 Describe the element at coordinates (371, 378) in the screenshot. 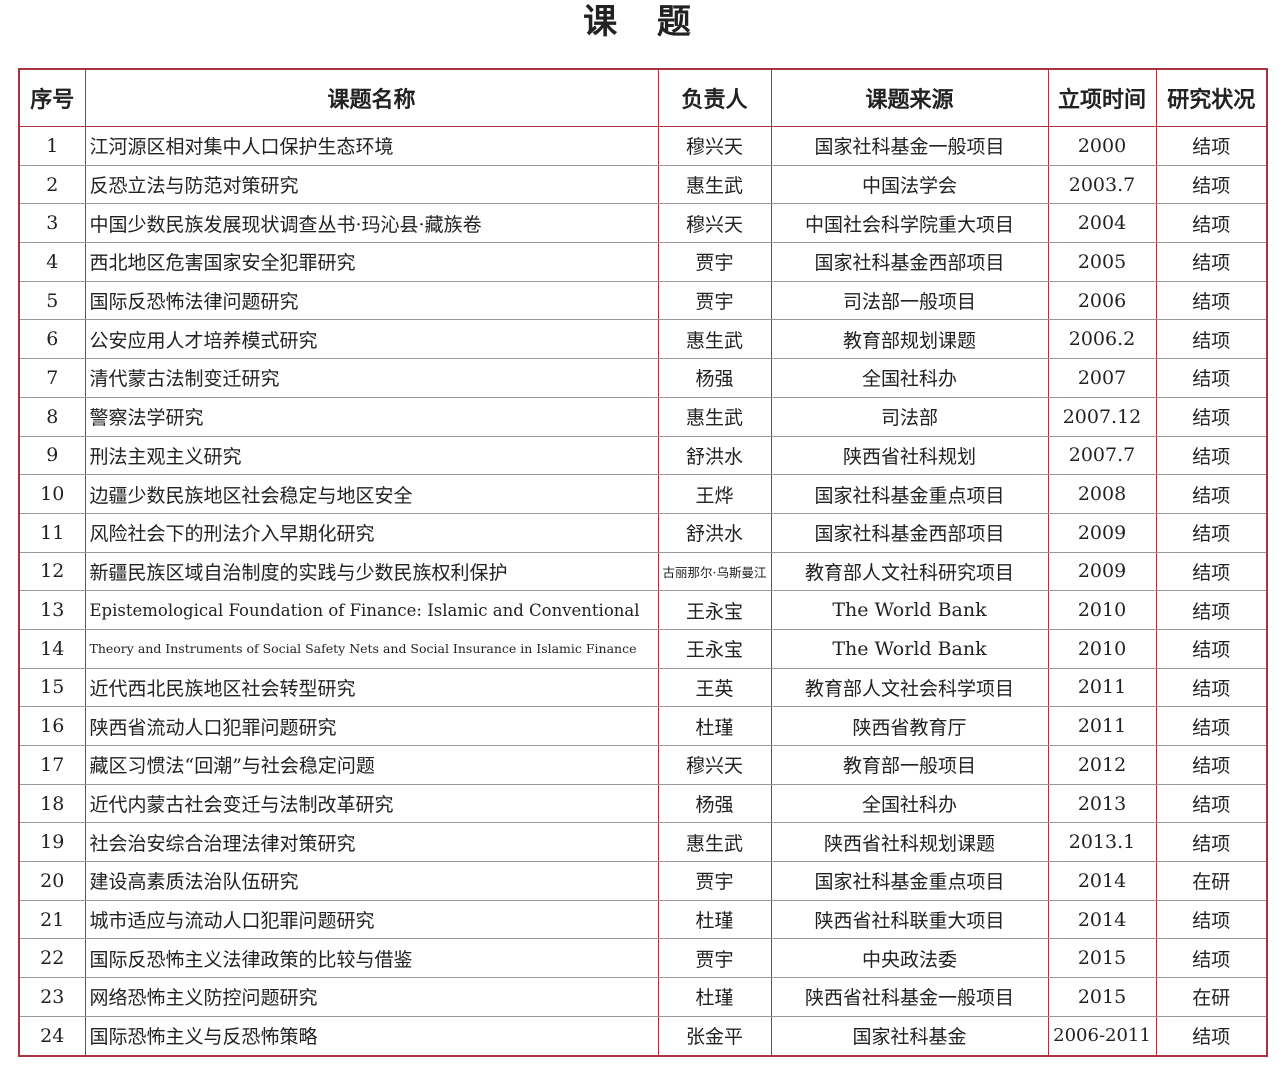

I see `table-cell: 清代蒙古法制变迁研究` at that location.